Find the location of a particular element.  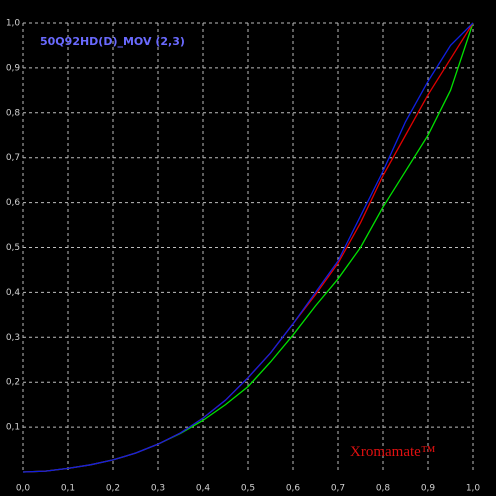

x-tick-label: 0,3 is located at coordinates (158, 489).